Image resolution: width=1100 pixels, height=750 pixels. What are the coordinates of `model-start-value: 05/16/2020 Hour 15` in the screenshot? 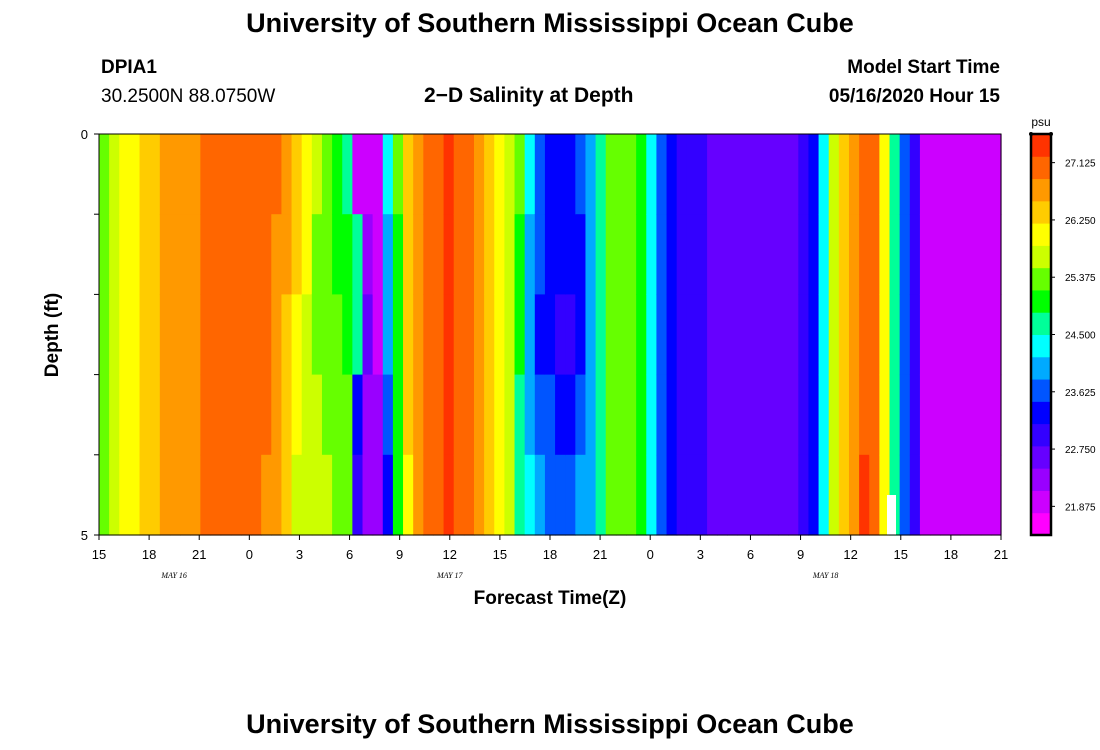 It's located at (914, 96).